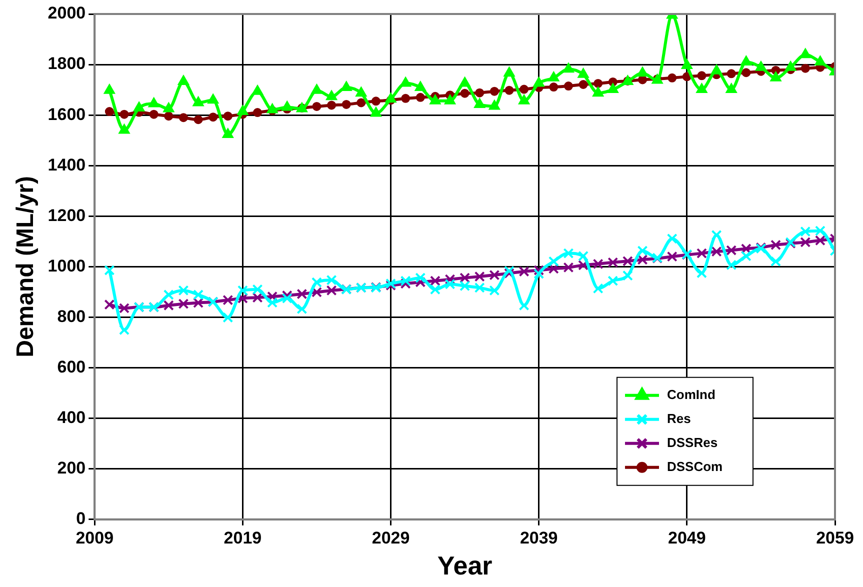 This screenshot has height=587, width=863. Describe the element at coordinates (71, 366) in the screenshot. I see `y-tick-label: 600` at that location.